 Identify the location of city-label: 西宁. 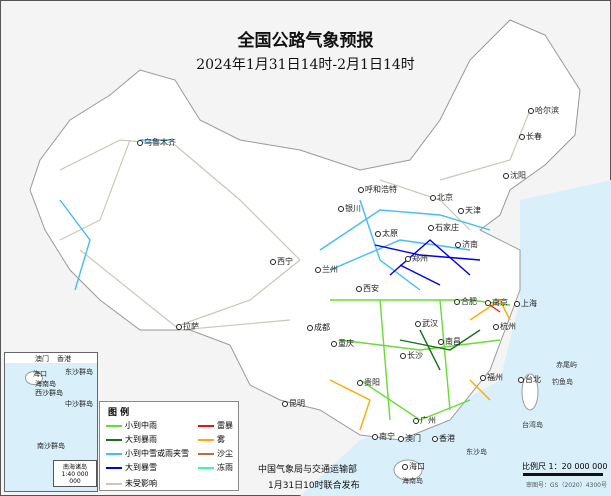
(281, 261).